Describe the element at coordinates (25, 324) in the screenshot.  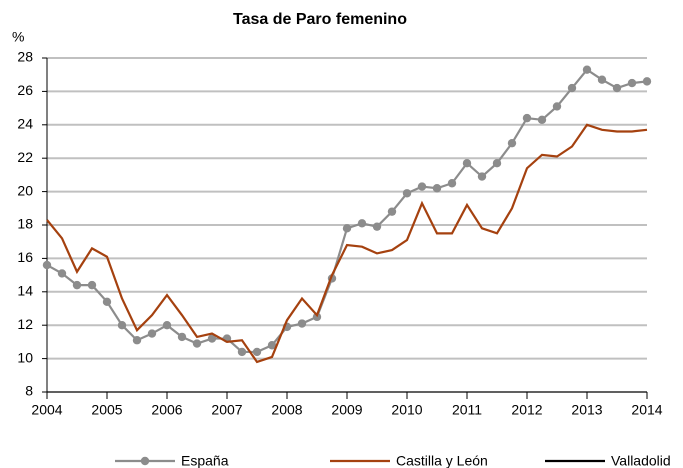
I see `y-tick-label: 12` at that location.